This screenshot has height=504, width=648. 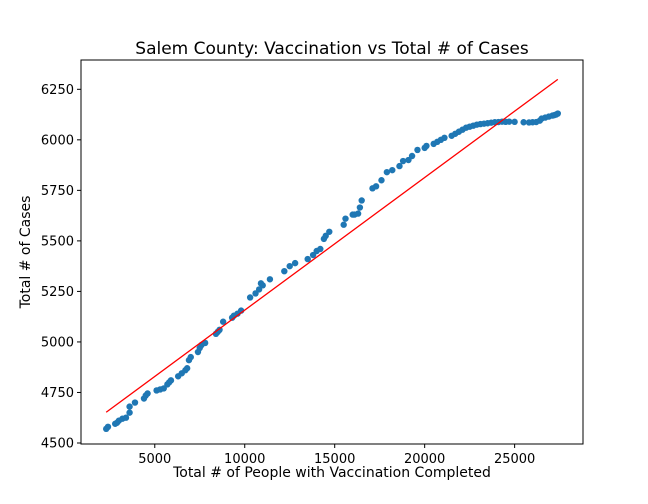 What do you see at coordinates (57, 292) in the screenshot?
I see `y-tick-label: 5250` at bounding box center [57, 292].